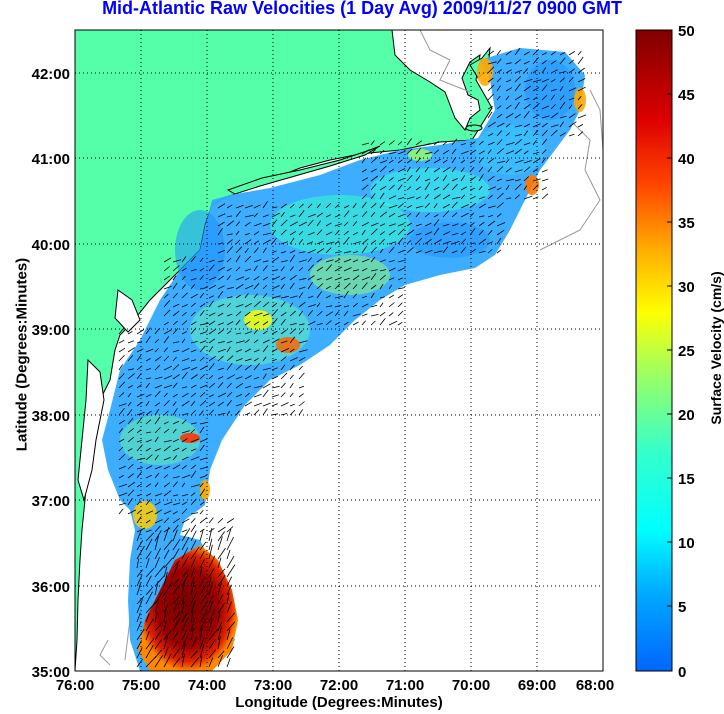 The height and width of the screenshot is (714, 724). I want to click on y-tick-label: 37:00, so click(51, 501).